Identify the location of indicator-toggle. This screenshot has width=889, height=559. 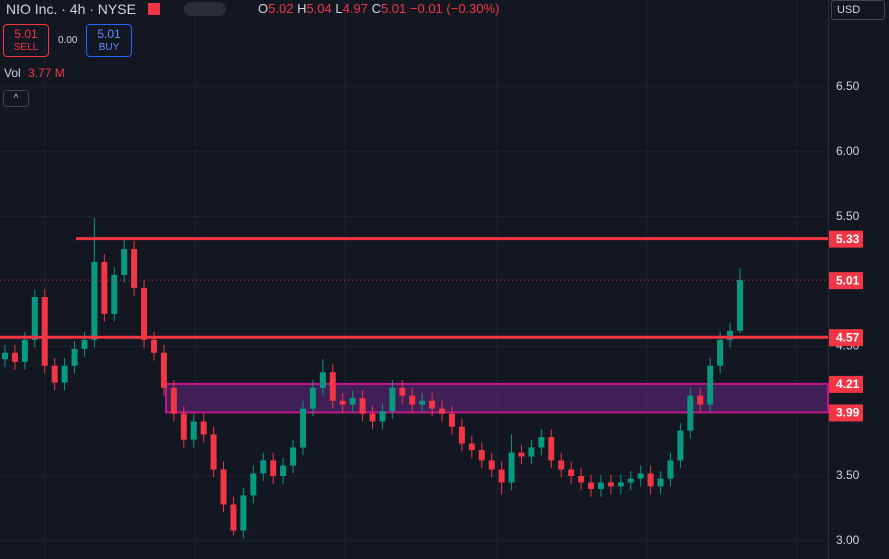
(204, 9).